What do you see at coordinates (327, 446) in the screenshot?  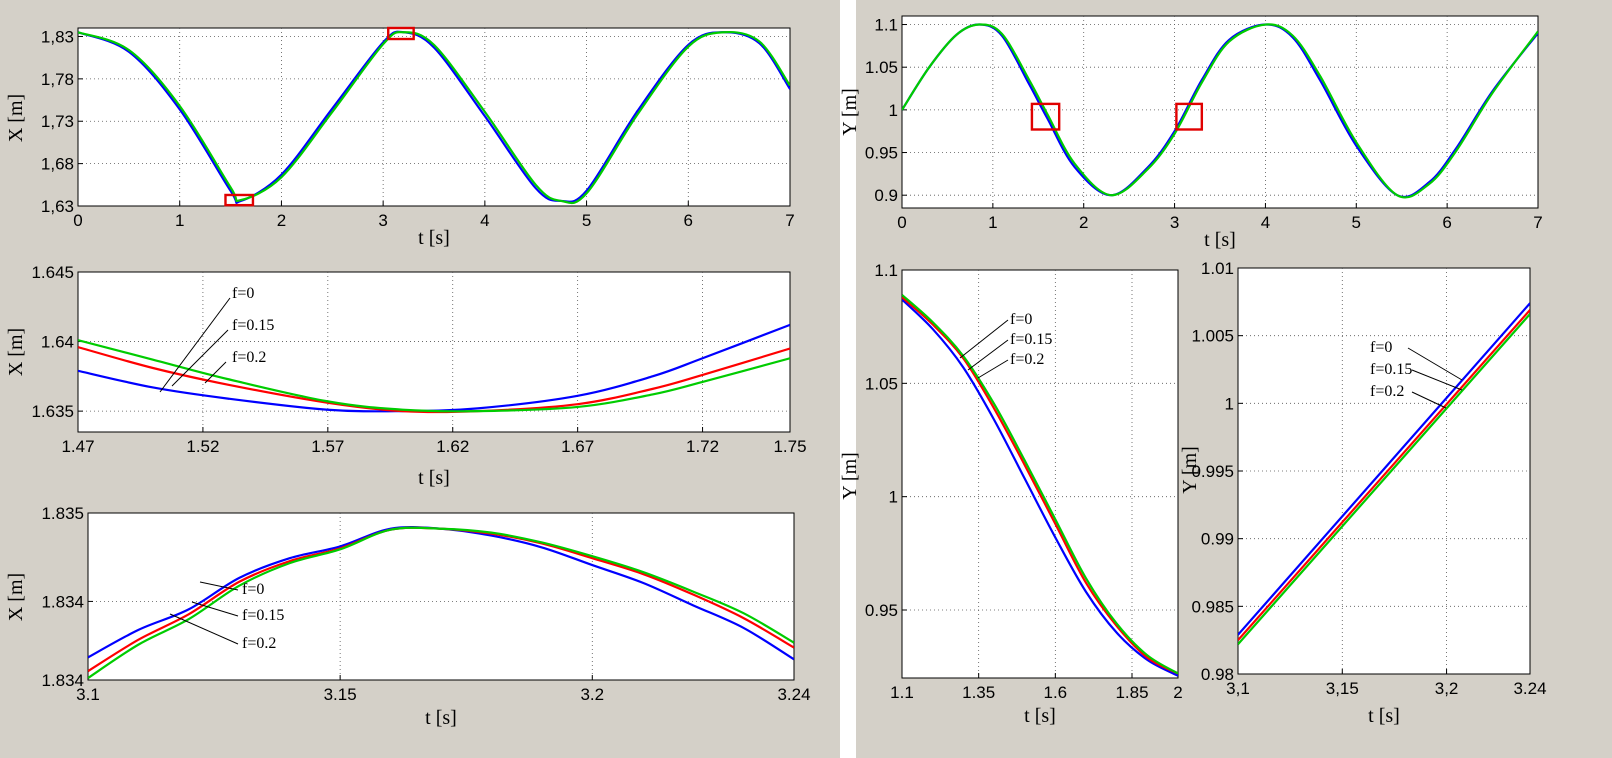 I see `x-tick-label: 1.57` at bounding box center [327, 446].